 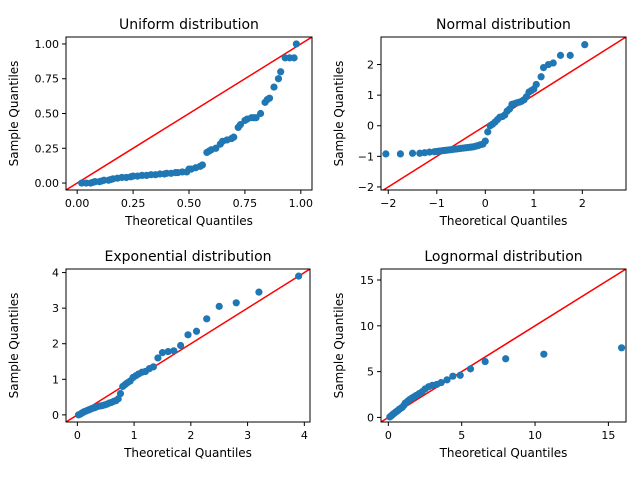 I want to click on x-tick-label: −1, so click(x=437, y=203).